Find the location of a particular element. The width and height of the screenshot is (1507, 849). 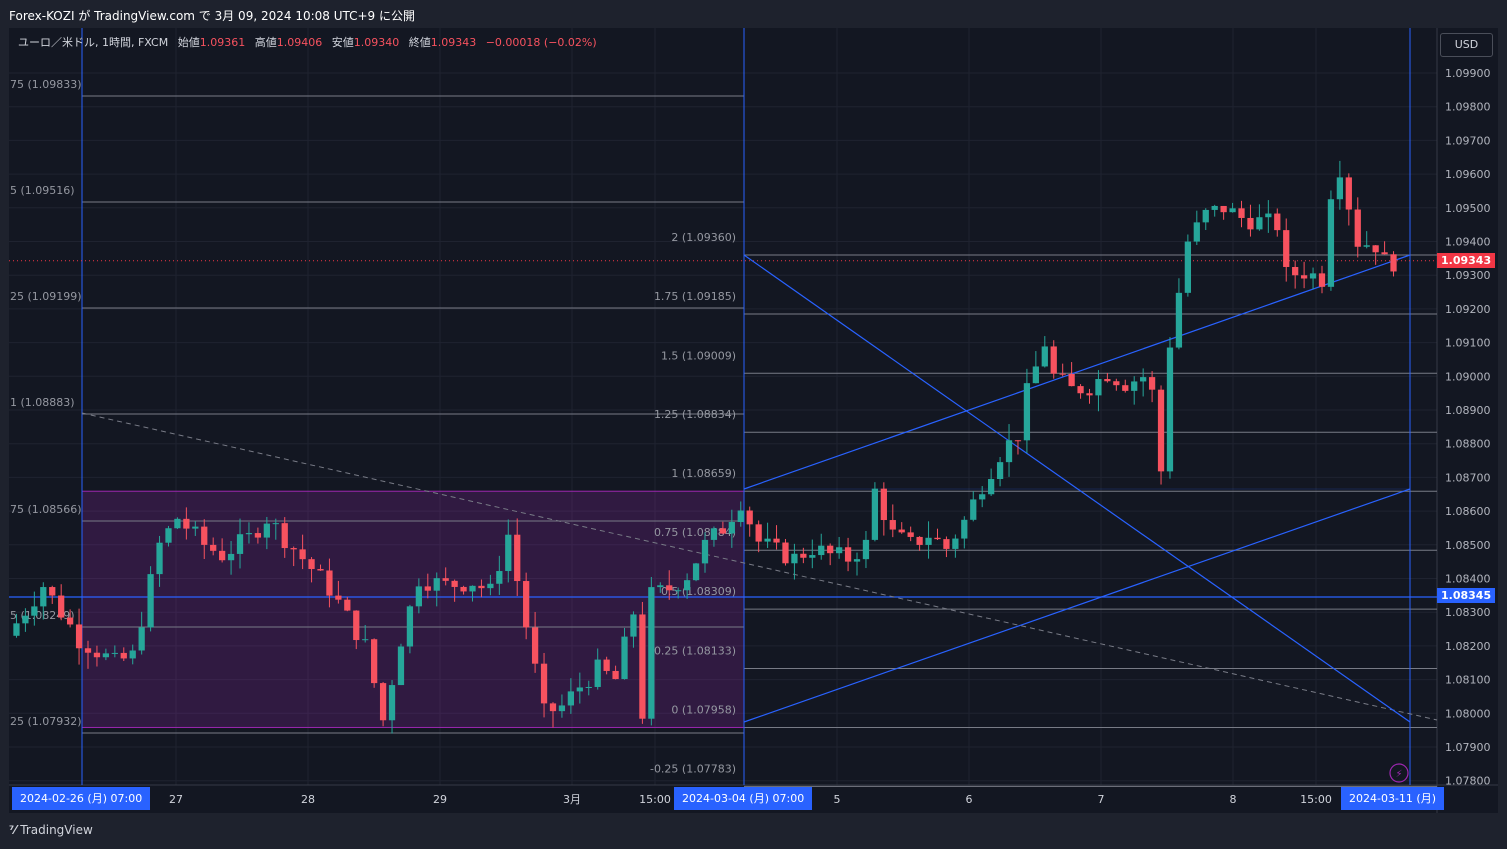

lightning-icon is located at coordinates (1399, 773).